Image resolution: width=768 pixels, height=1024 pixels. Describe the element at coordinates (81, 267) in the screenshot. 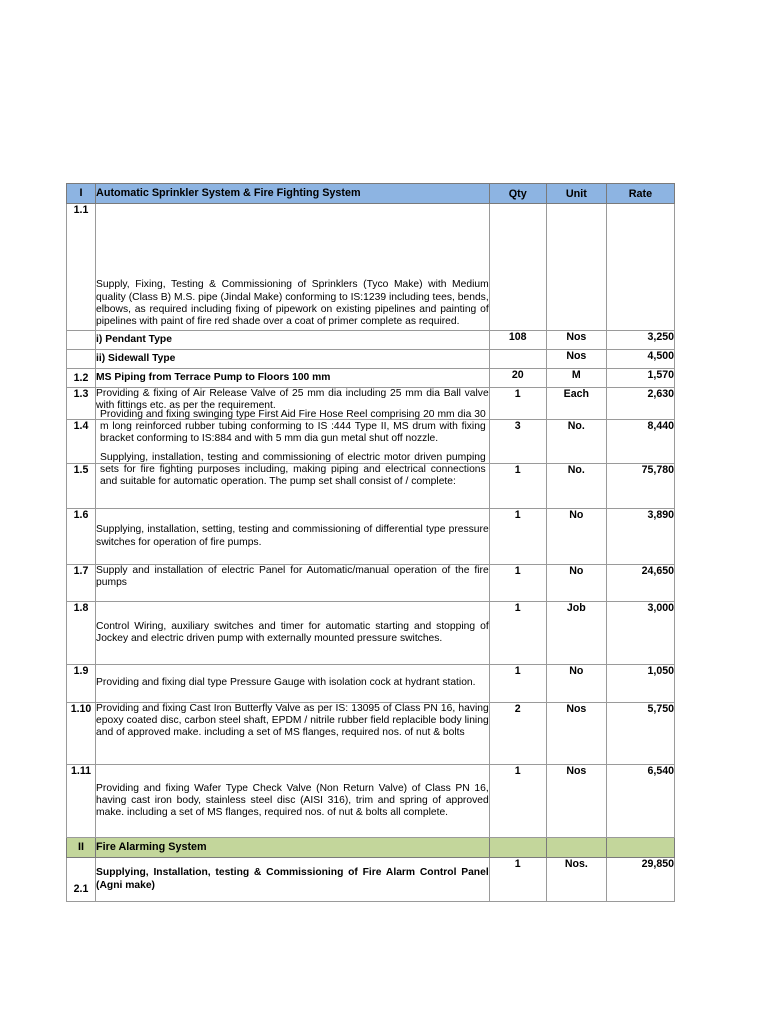

I see `row-sr: 1.1` at that location.